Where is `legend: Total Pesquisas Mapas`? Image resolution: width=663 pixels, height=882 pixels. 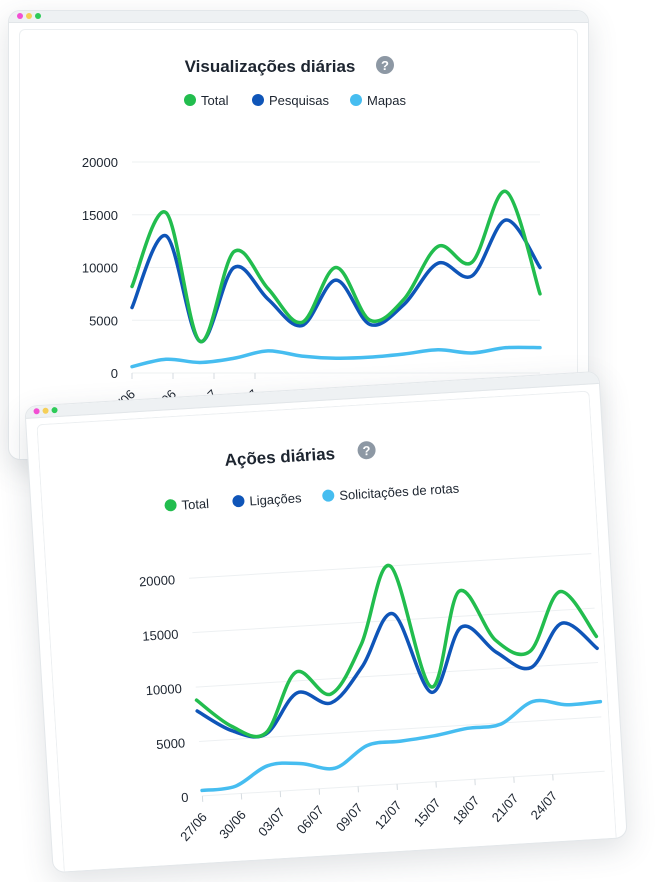
legend: Total Pesquisas Mapas is located at coordinates (295, 100).